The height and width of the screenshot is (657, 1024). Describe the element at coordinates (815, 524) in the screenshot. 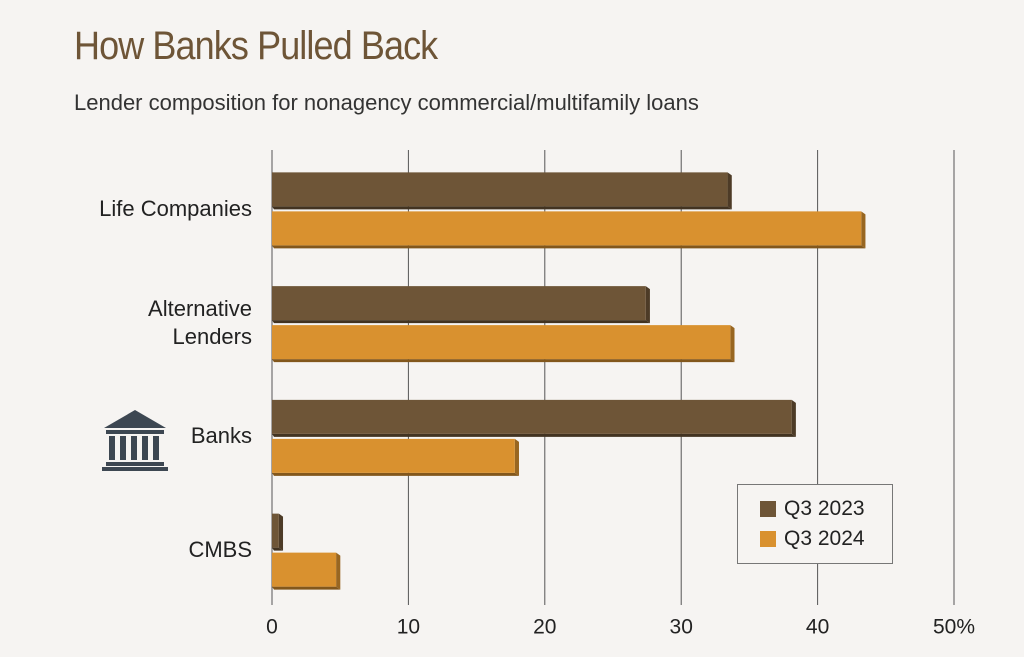

I see `legend: Q3 2023 Q3 2024` at that location.